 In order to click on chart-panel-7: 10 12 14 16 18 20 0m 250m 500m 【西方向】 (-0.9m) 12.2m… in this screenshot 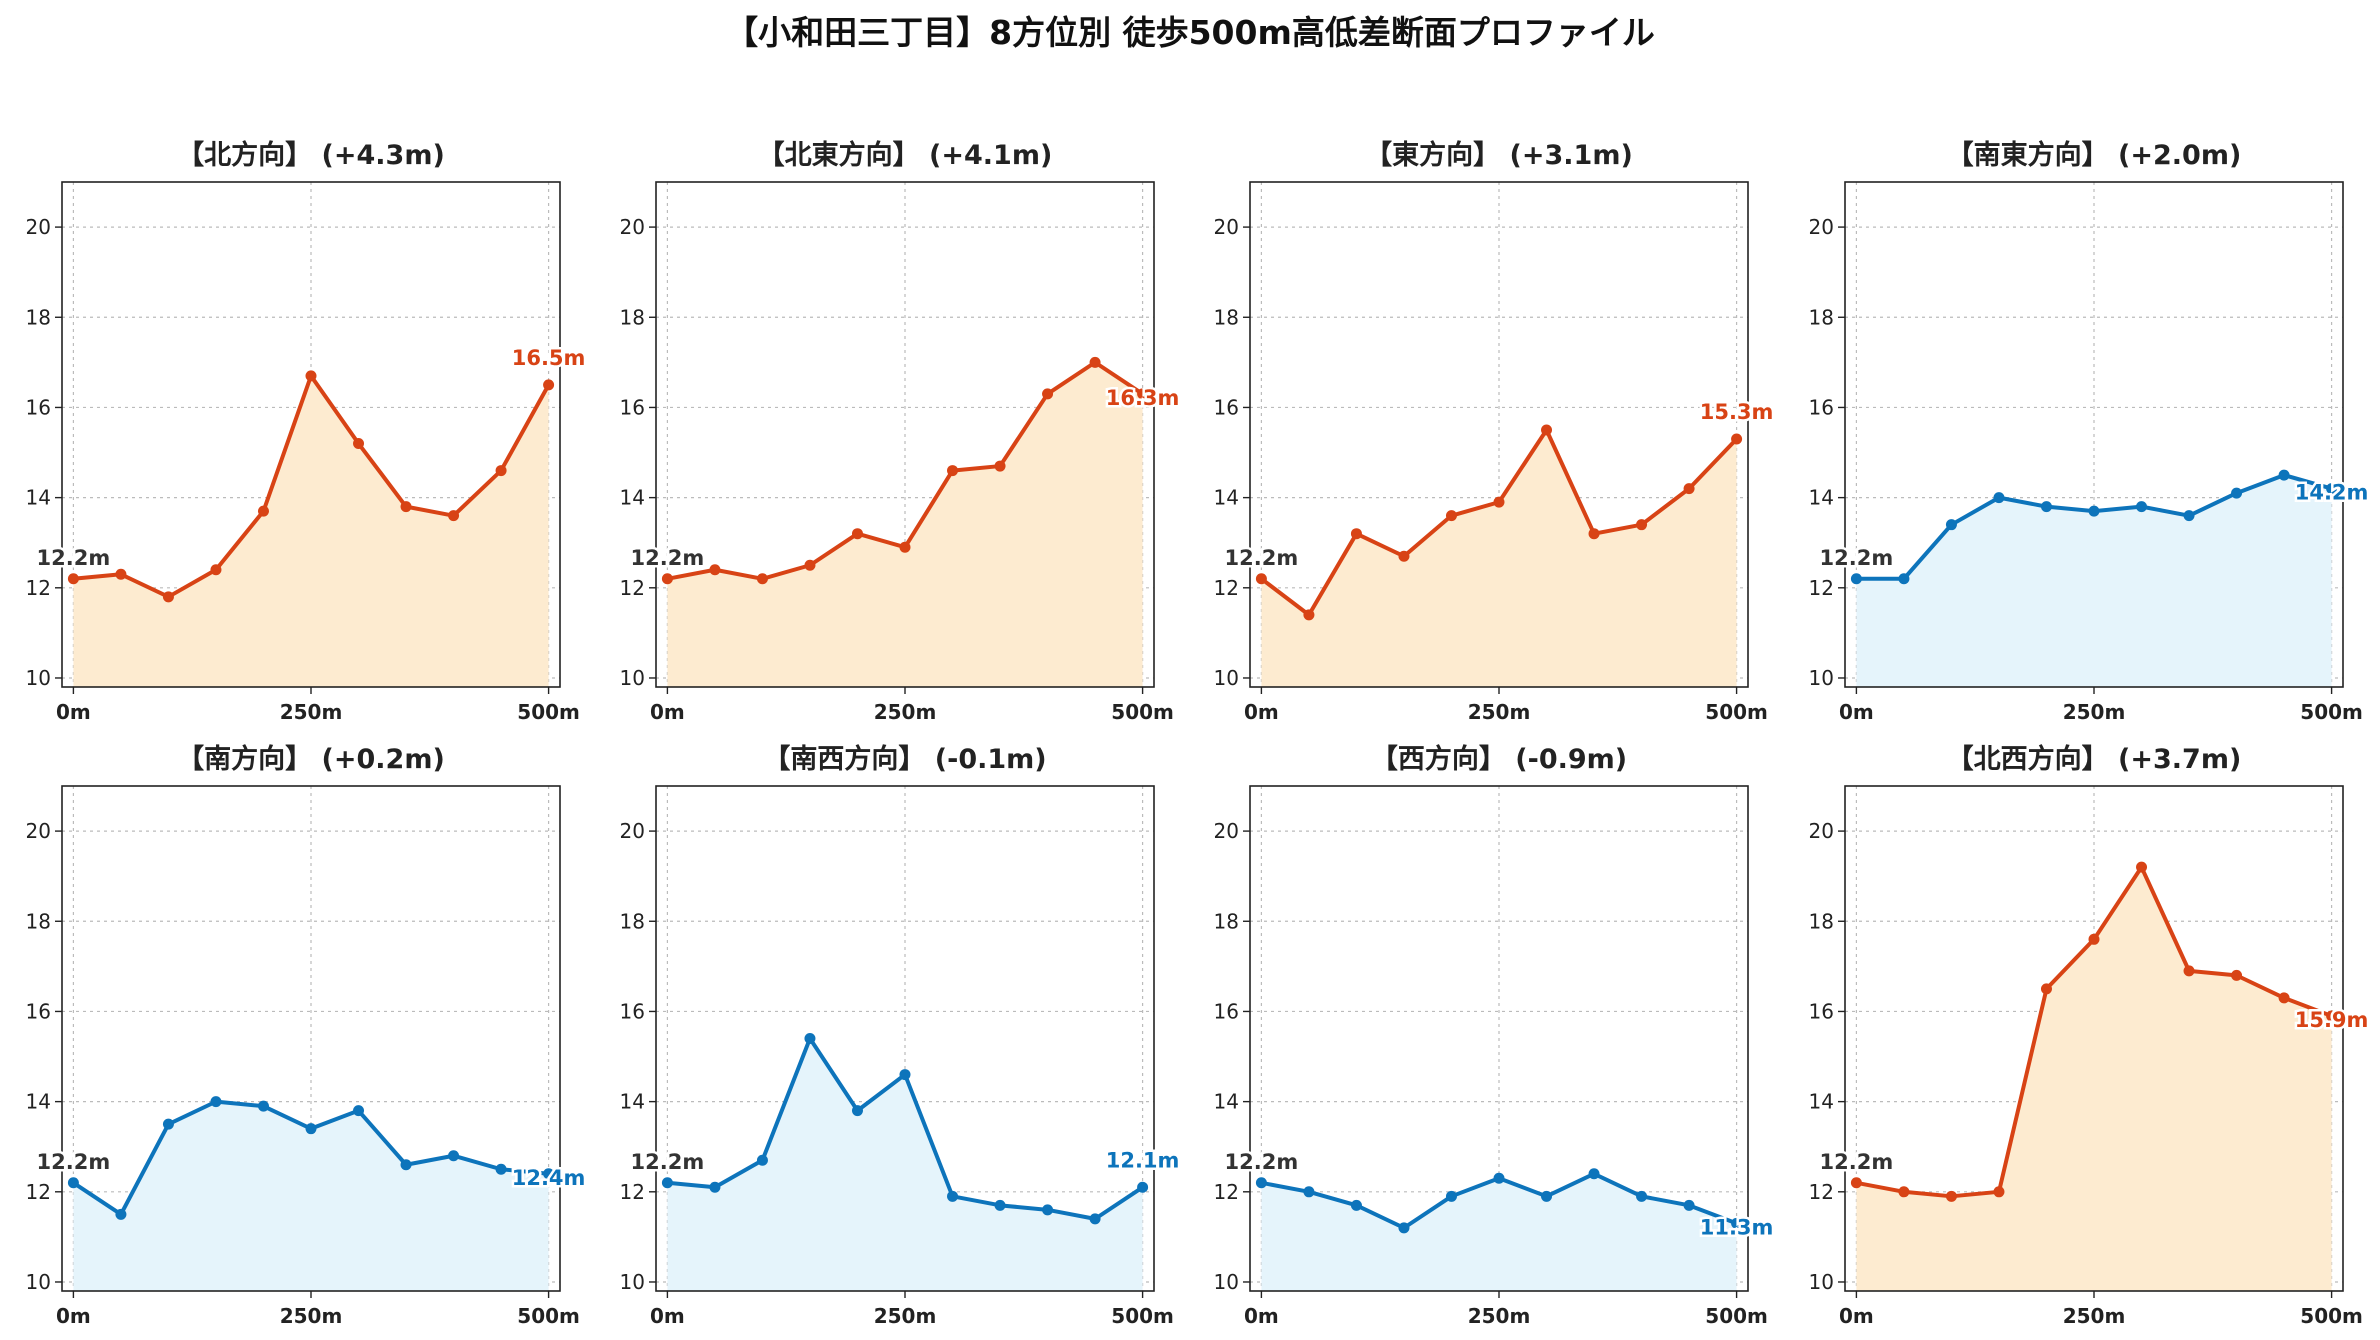, I will do `click(1495, 1035)`.